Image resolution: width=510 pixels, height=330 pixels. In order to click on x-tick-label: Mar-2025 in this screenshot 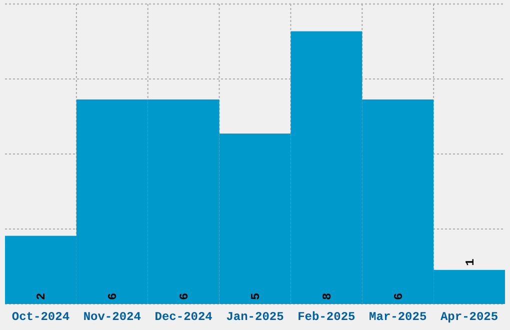, I will do `click(398, 317)`.